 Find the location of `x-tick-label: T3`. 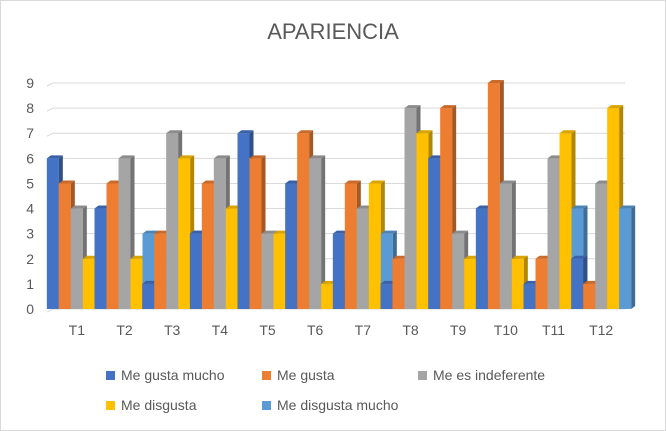

x-tick-label: T3 is located at coordinates (172, 330).